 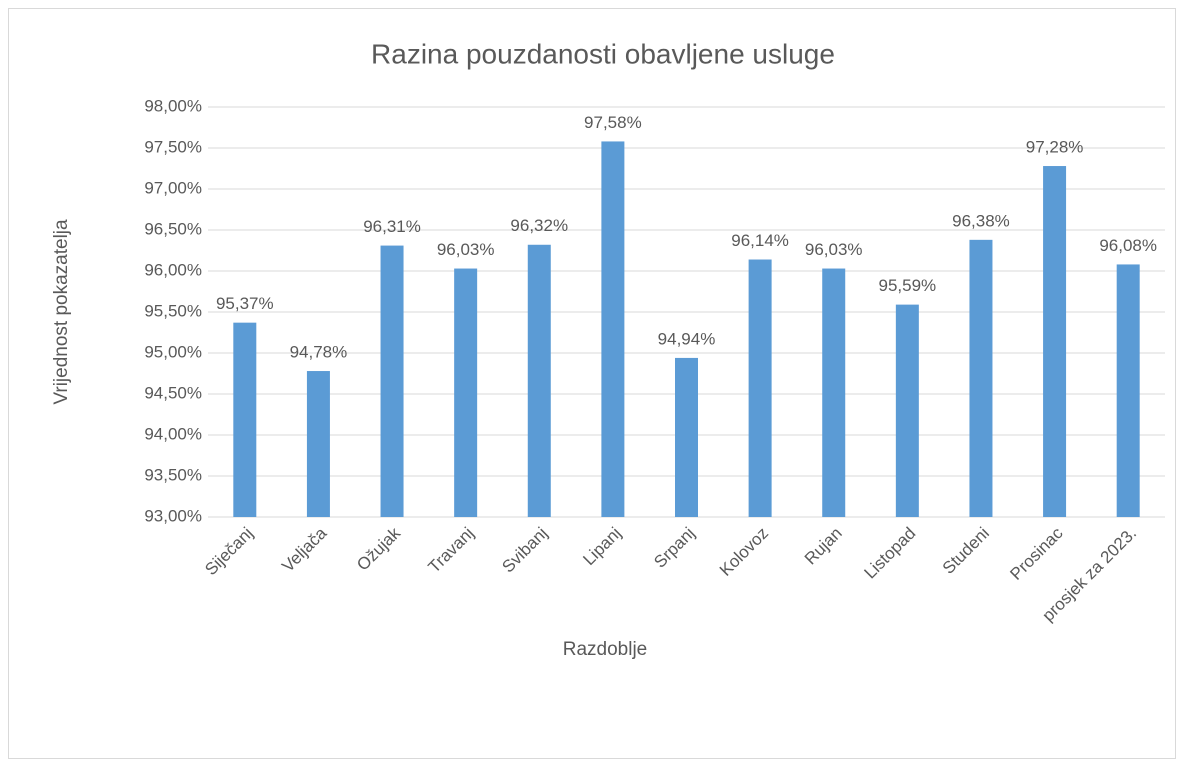 I want to click on y-tick-label: 95,00%, so click(x=173, y=351).